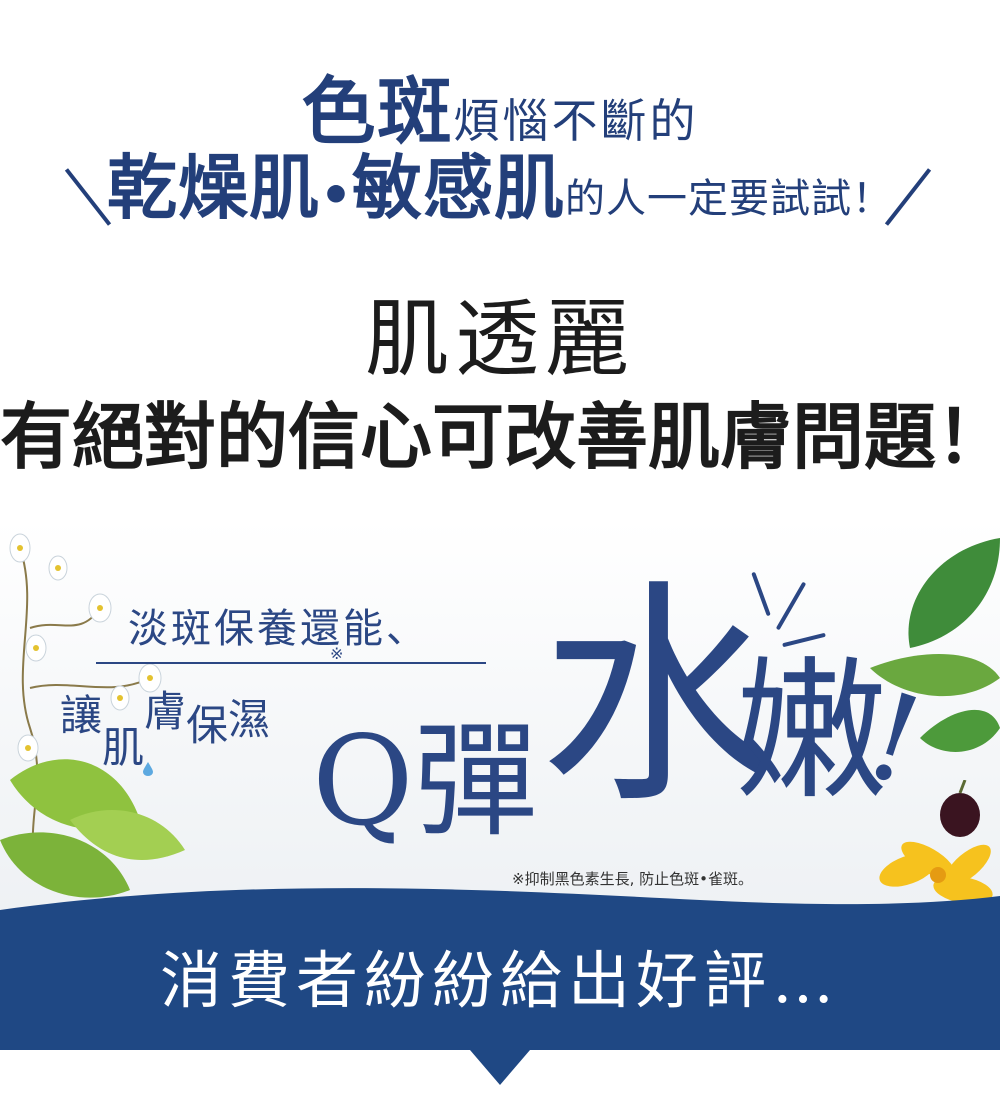 Image resolution: width=1000 pixels, height=1100 pixels. I want to click on yellow-lily-illustration, so click(936, 872).